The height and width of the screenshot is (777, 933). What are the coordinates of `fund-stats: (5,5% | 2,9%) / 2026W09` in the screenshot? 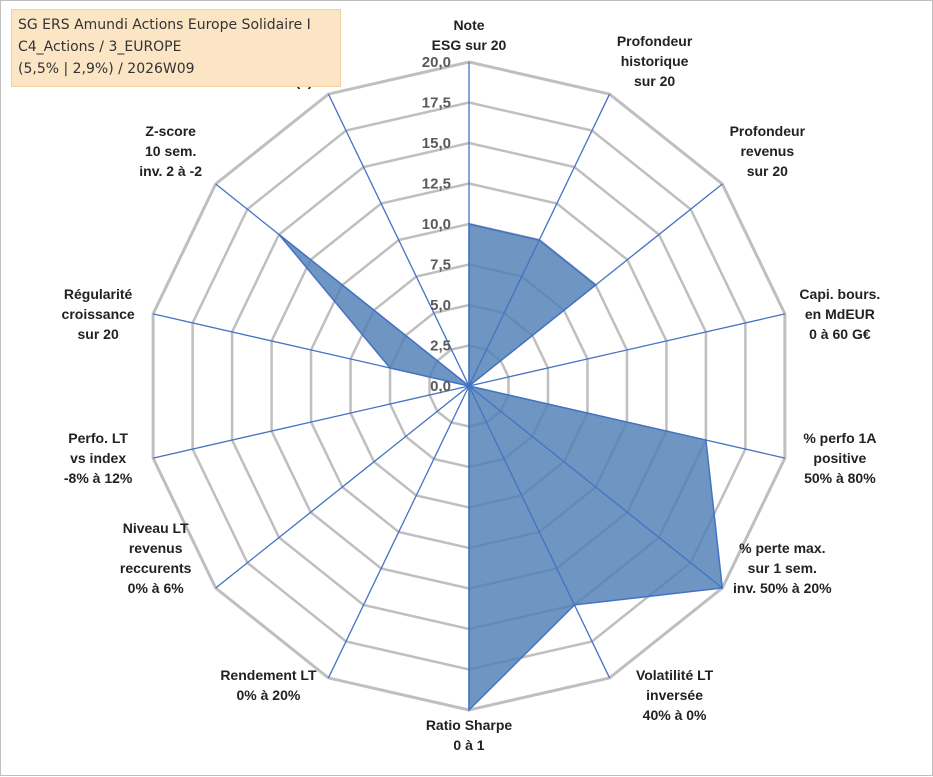 It's located at (106, 69).